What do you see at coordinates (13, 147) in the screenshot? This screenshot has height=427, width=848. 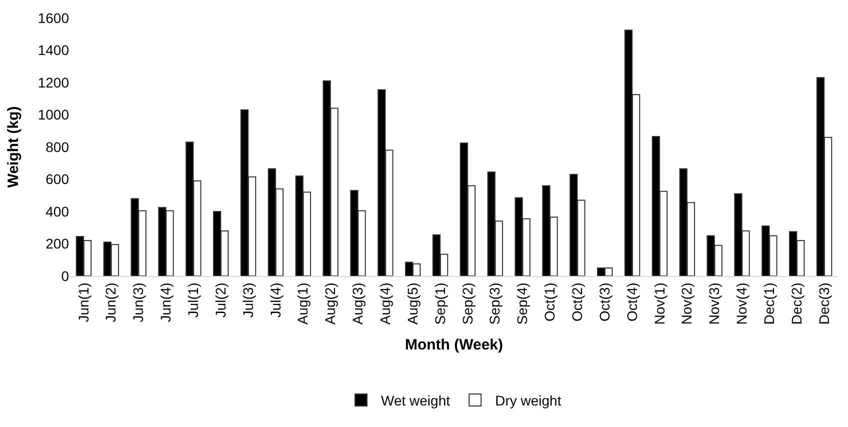 I see `y-axis-title: Weight (kg)` at bounding box center [13, 147].